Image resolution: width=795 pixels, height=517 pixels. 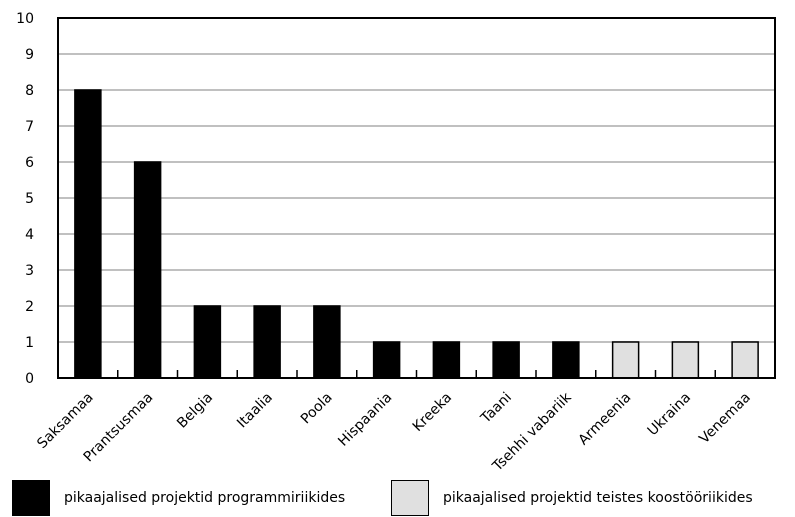 I want to click on x-tick-label: Hispaania, so click(x=365, y=420).